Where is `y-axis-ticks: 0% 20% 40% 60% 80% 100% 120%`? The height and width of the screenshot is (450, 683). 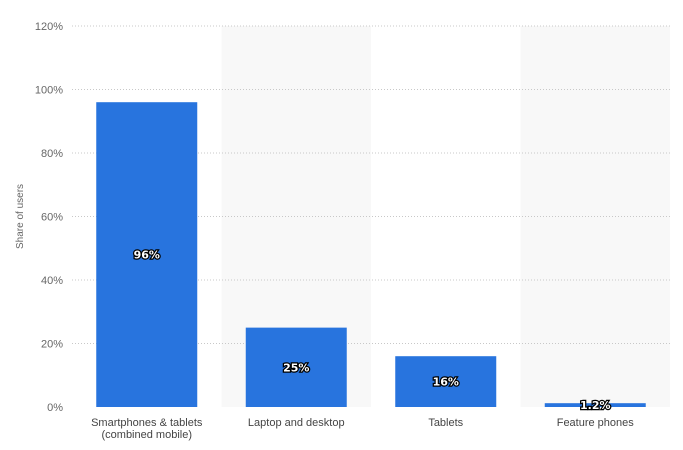 y-axis-ticks: 0% 20% 40% 60% 80% 100% 120% is located at coordinates (49, 217).